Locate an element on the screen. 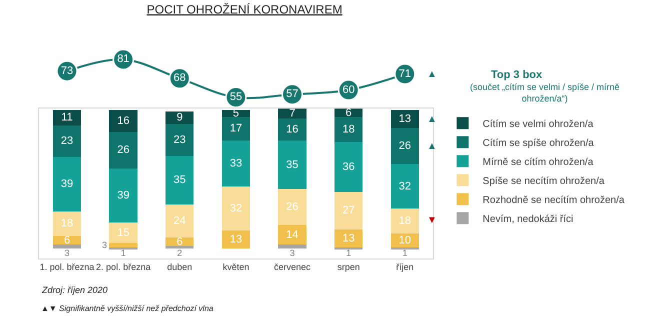 The width and height of the screenshot is (661, 324). data-label: 7 is located at coordinates (292, 113).